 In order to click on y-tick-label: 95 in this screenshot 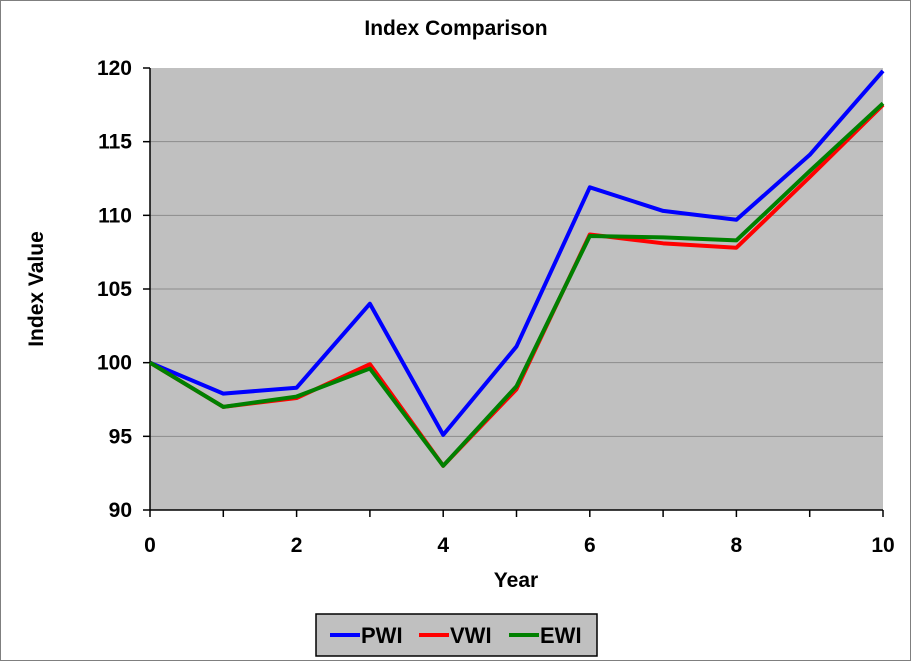, I will do `click(121, 436)`.